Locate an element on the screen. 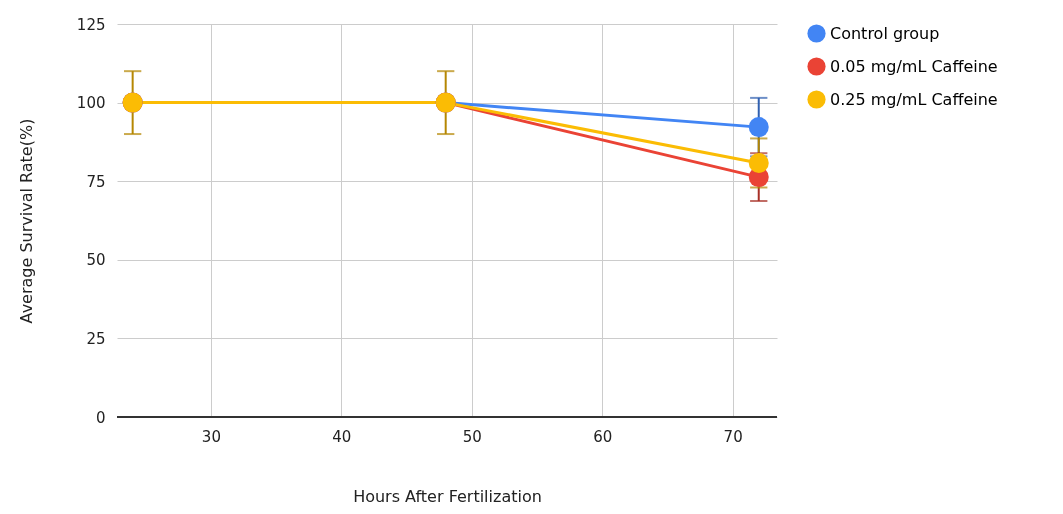  x-axis-title: Hours After Fertilization is located at coordinates (447, 496).